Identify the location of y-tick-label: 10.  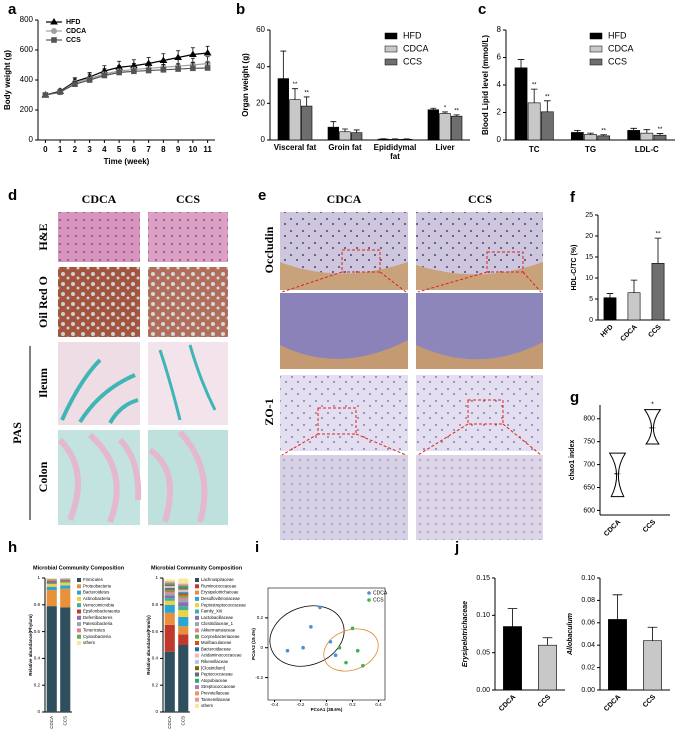
(589, 278).